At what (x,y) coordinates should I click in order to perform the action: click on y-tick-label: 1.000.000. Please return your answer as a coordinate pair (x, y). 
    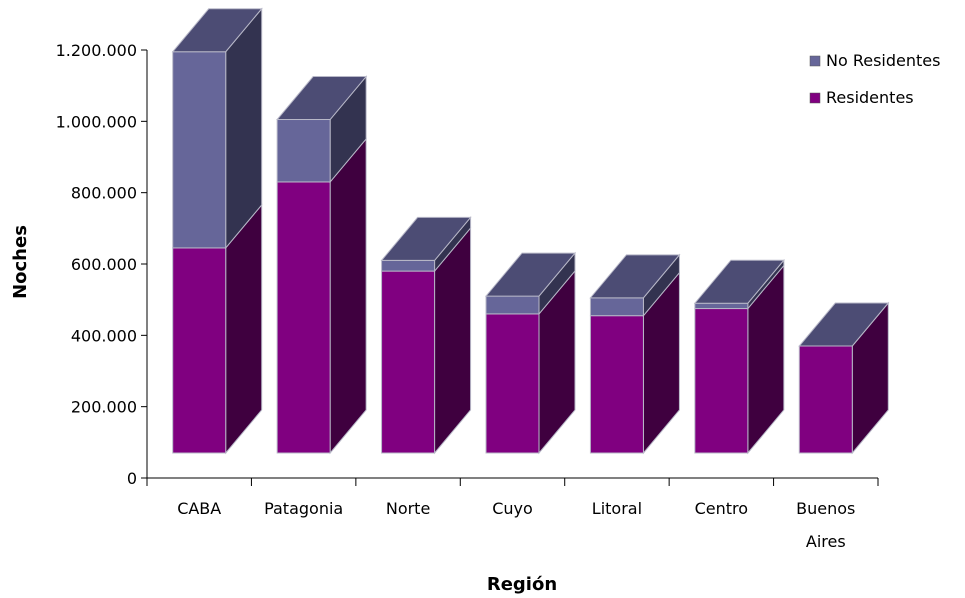
    Looking at the image, I should click on (96, 121).